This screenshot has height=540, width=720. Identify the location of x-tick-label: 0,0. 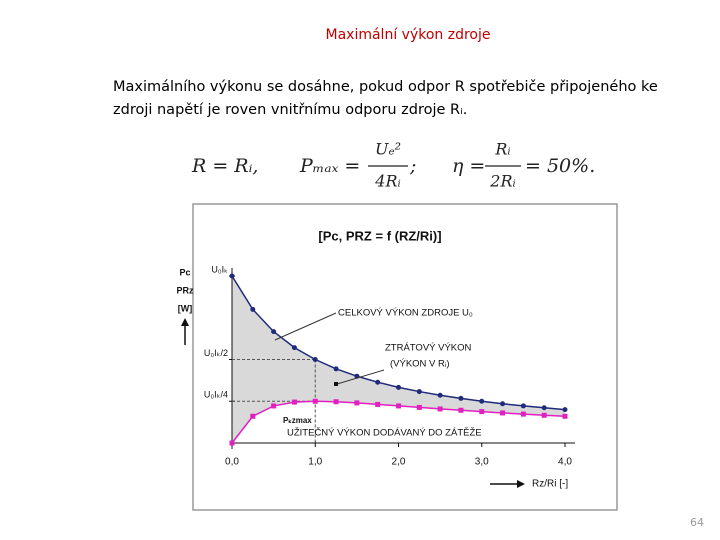
(232, 462).